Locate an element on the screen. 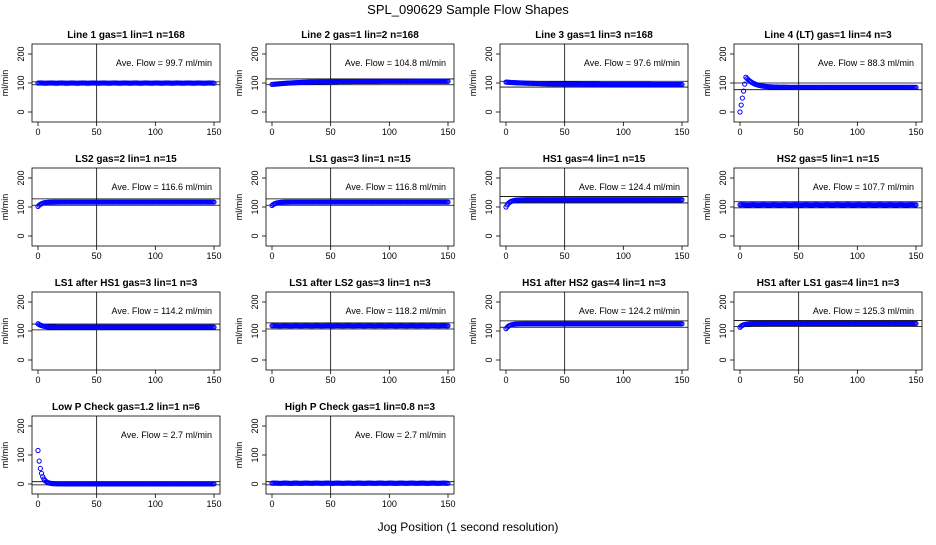 This screenshot has width=936, height=545. average-flow-annotation: Ave. Flow = 114.2 ml/min is located at coordinates (162, 311).